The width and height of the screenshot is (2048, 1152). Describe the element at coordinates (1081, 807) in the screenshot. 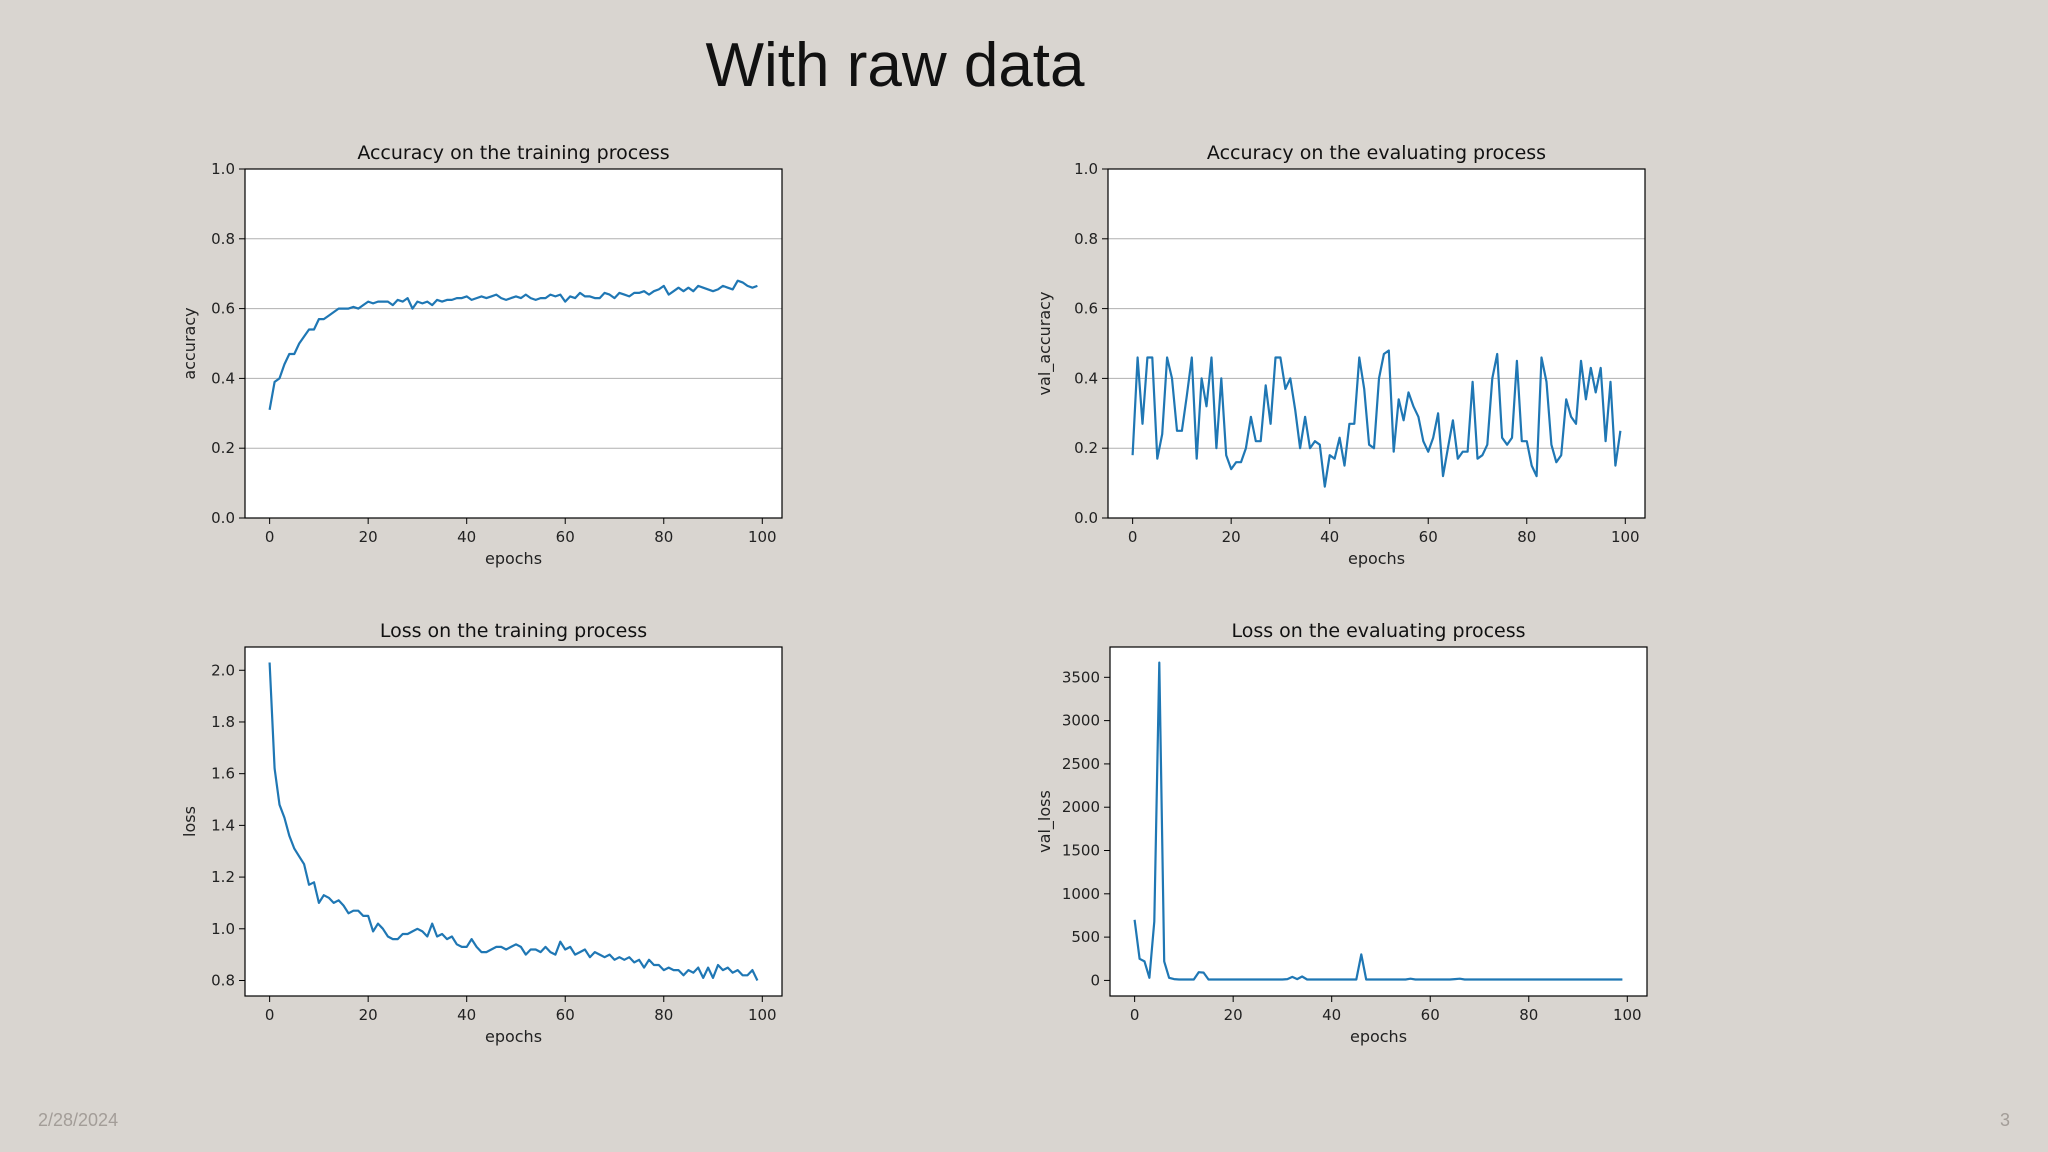

I see `y-tick-label: 2000` at that location.